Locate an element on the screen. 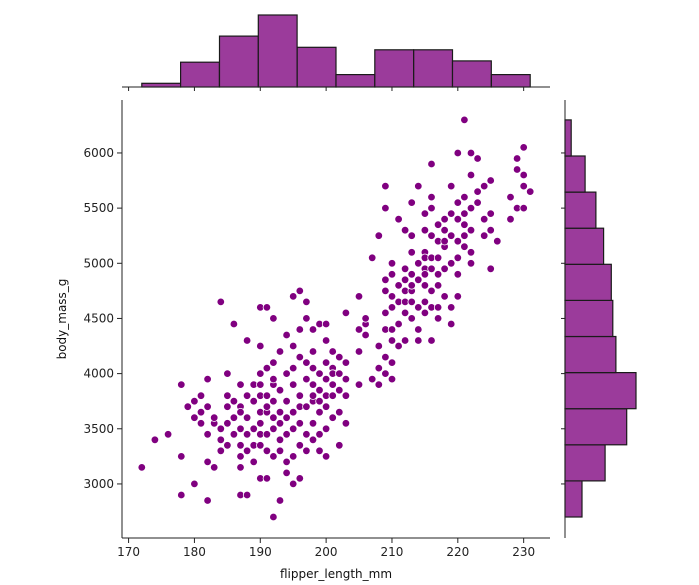 Image resolution: width=699 pixels, height=585 pixels. marginal-x-histogram is located at coordinates (336, 52).